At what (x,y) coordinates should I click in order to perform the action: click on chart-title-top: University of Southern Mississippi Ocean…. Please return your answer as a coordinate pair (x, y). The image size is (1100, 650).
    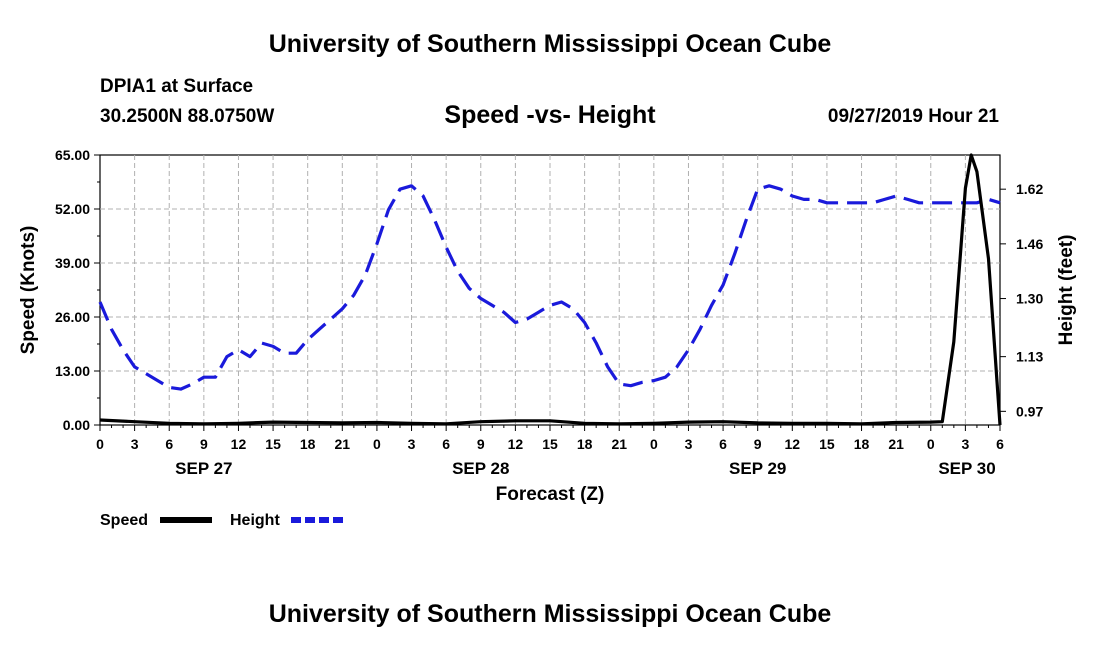
    Looking at the image, I should click on (550, 44).